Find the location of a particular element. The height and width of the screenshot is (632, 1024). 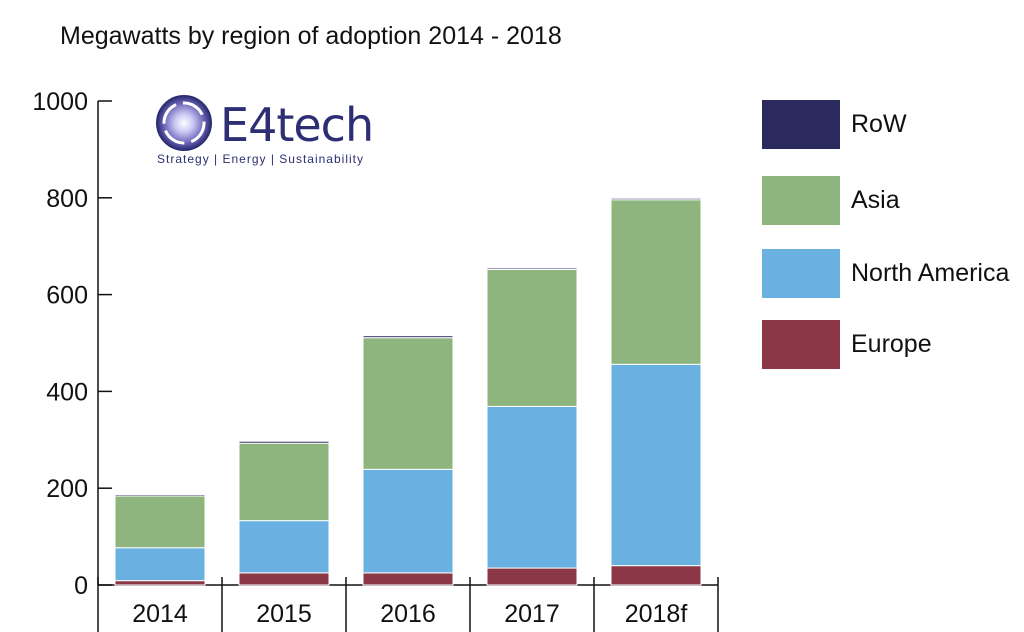

logo-emblem-icon is located at coordinates (184, 123).